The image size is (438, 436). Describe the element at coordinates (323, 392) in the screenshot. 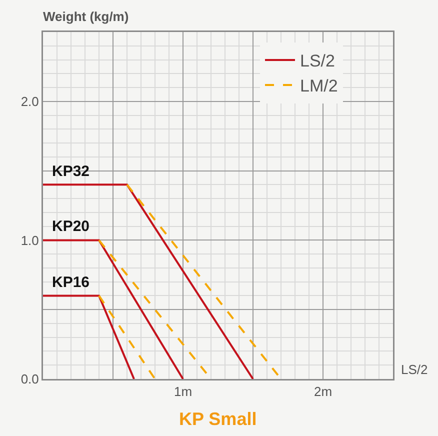

I see `x-tick-label: 2m` at that location.